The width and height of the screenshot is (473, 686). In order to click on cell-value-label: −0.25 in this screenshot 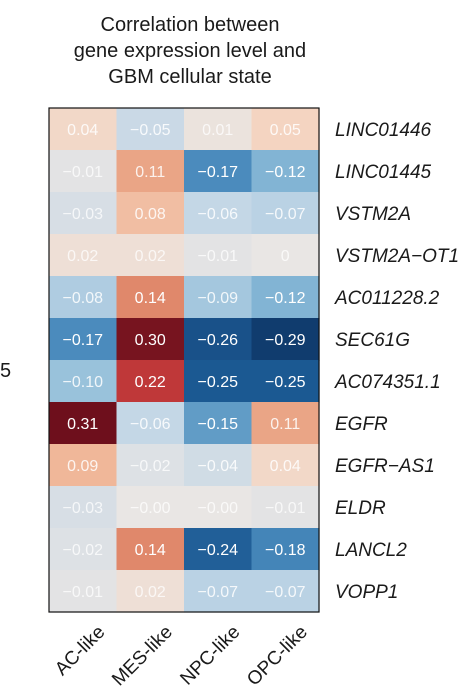, I will do `click(285, 382)`.